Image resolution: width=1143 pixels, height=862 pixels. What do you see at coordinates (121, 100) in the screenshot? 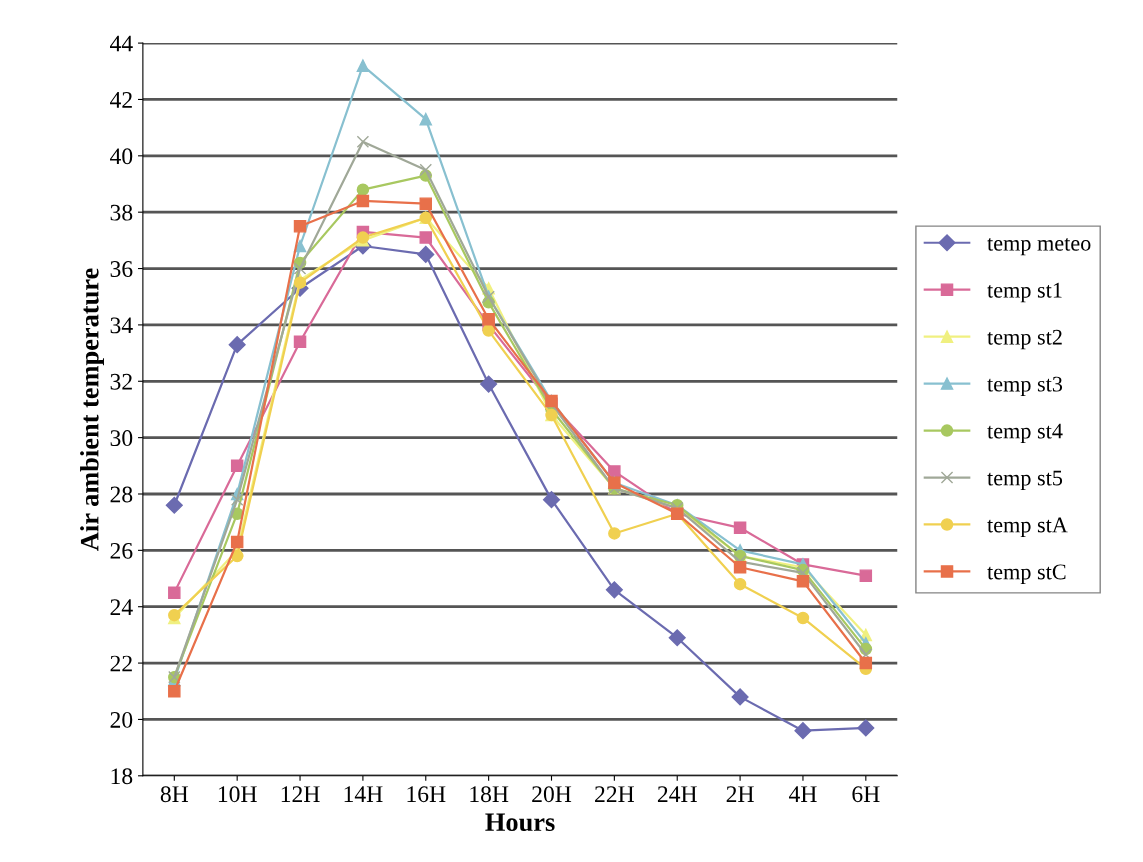
I see `y-tick-label: 42` at bounding box center [121, 100].